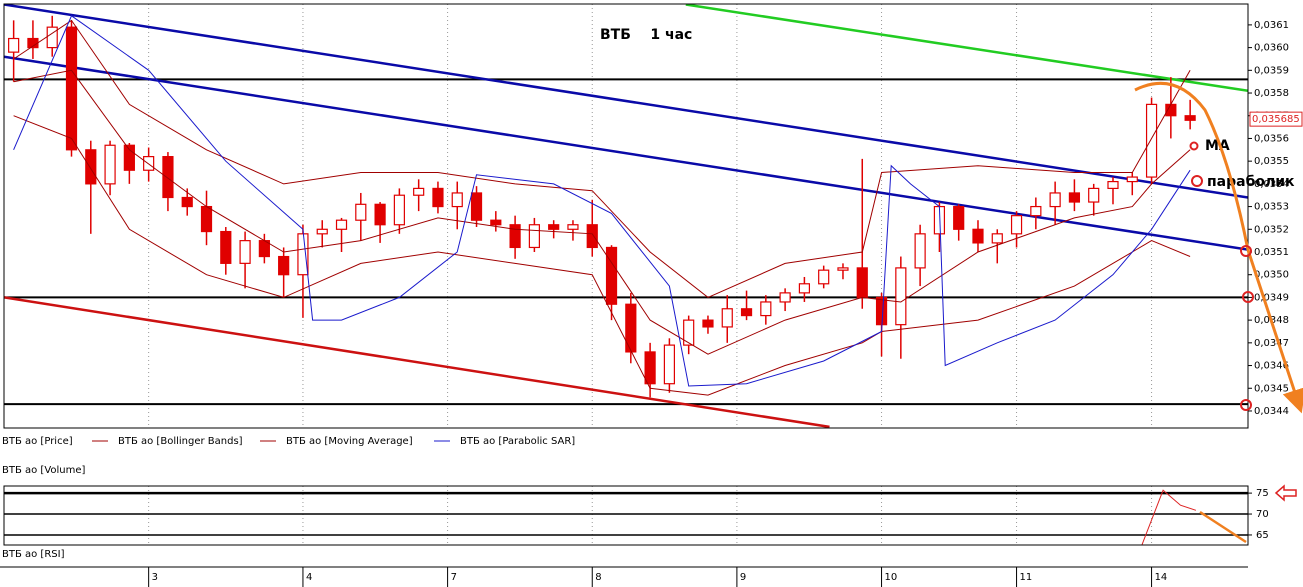 The width and height of the screenshot is (1303, 587). What do you see at coordinates (1251, 182) in the screenshot?
I see `annotation: параболик` at bounding box center [1251, 182].